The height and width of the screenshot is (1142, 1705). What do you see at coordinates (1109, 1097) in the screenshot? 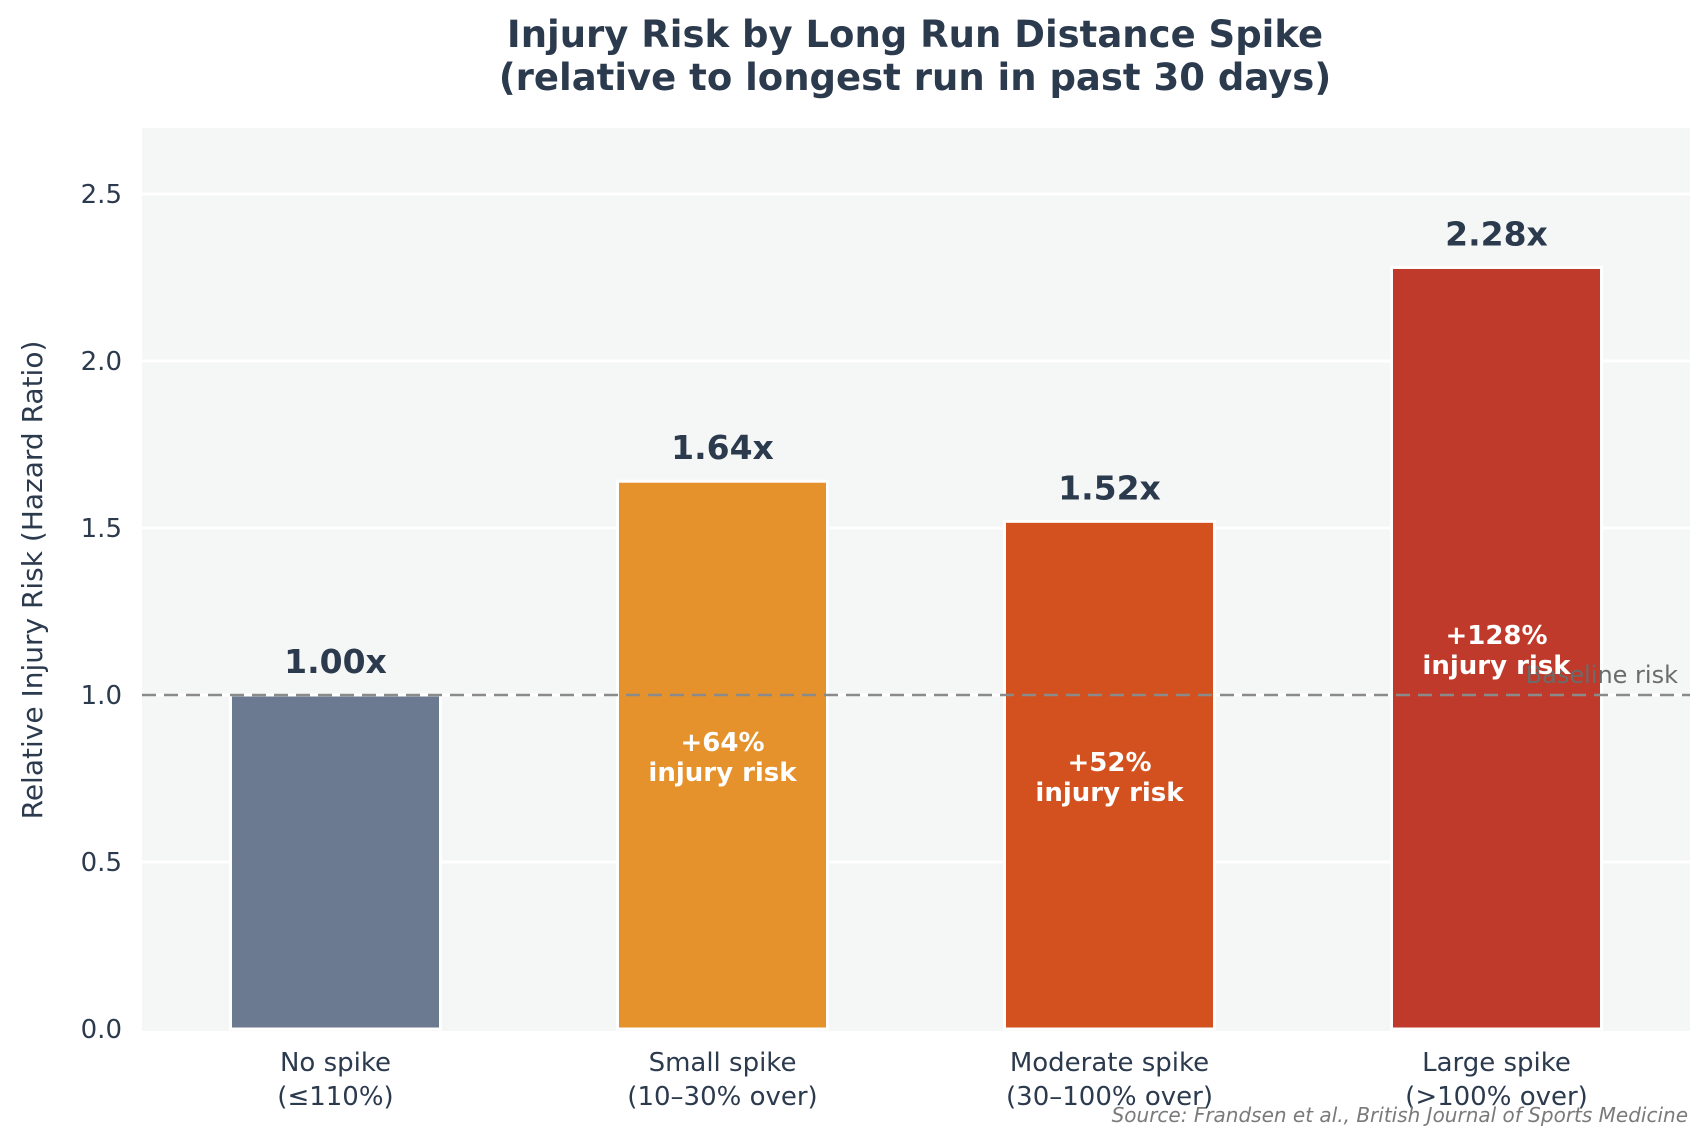
I see `x-tick-label: (30–100% over)` at bounding box center [1109, 1097].